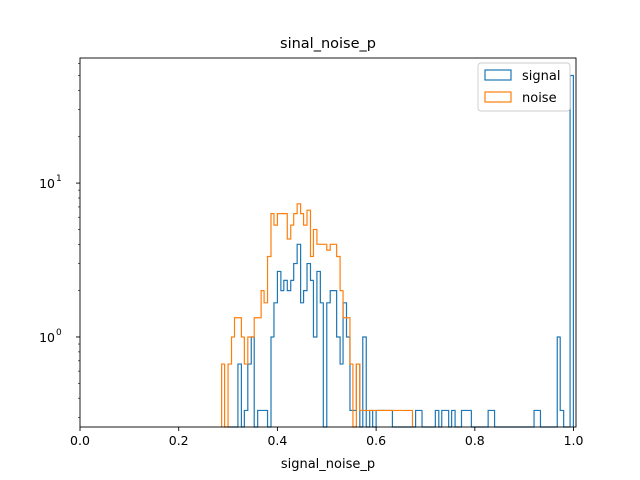 This screenshot has width=640, height=480. What do you see at coordinates (277, 440) in the screenshot?
I see `x-tick-label: 0.4` at bounding box center [277, 440].